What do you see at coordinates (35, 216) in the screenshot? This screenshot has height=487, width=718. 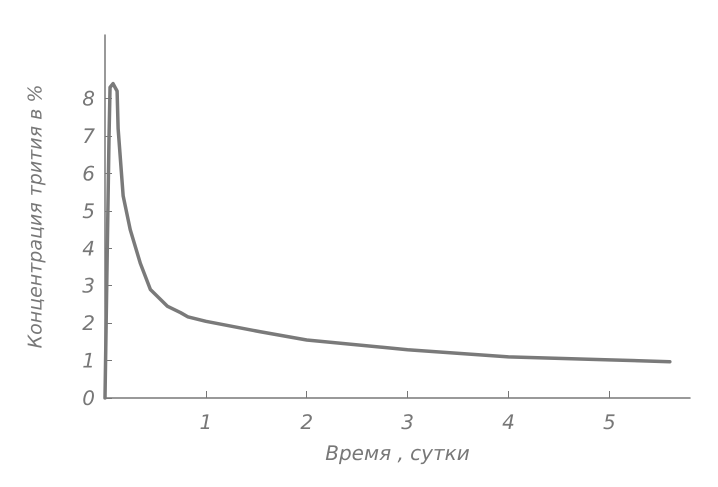 I see `y-axis-title: Концентрация трития в %` at bounding box center [35, 216].